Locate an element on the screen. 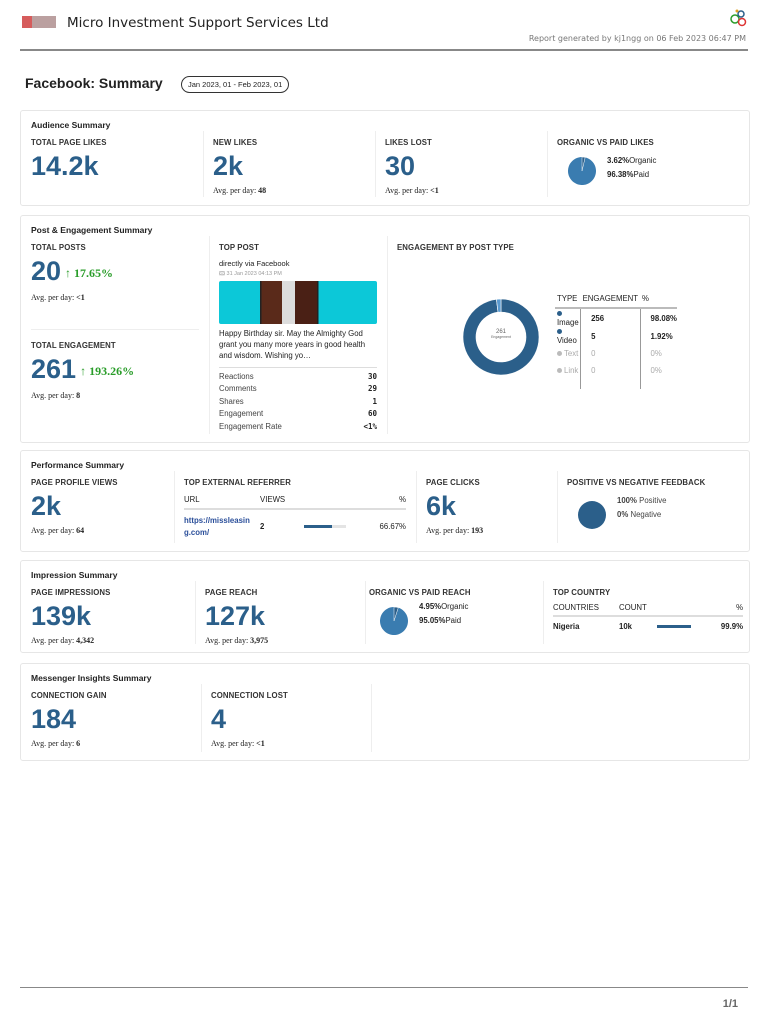  page-clicks: PAGE CLICKS 6k Avg. per day: 193 is located at coordinates (454, 506).